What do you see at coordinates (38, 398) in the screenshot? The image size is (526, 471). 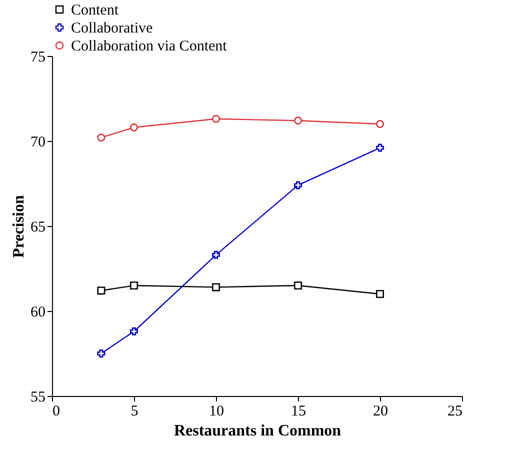 I see `y-tick-label: 55` at bounding box center [38, 398].